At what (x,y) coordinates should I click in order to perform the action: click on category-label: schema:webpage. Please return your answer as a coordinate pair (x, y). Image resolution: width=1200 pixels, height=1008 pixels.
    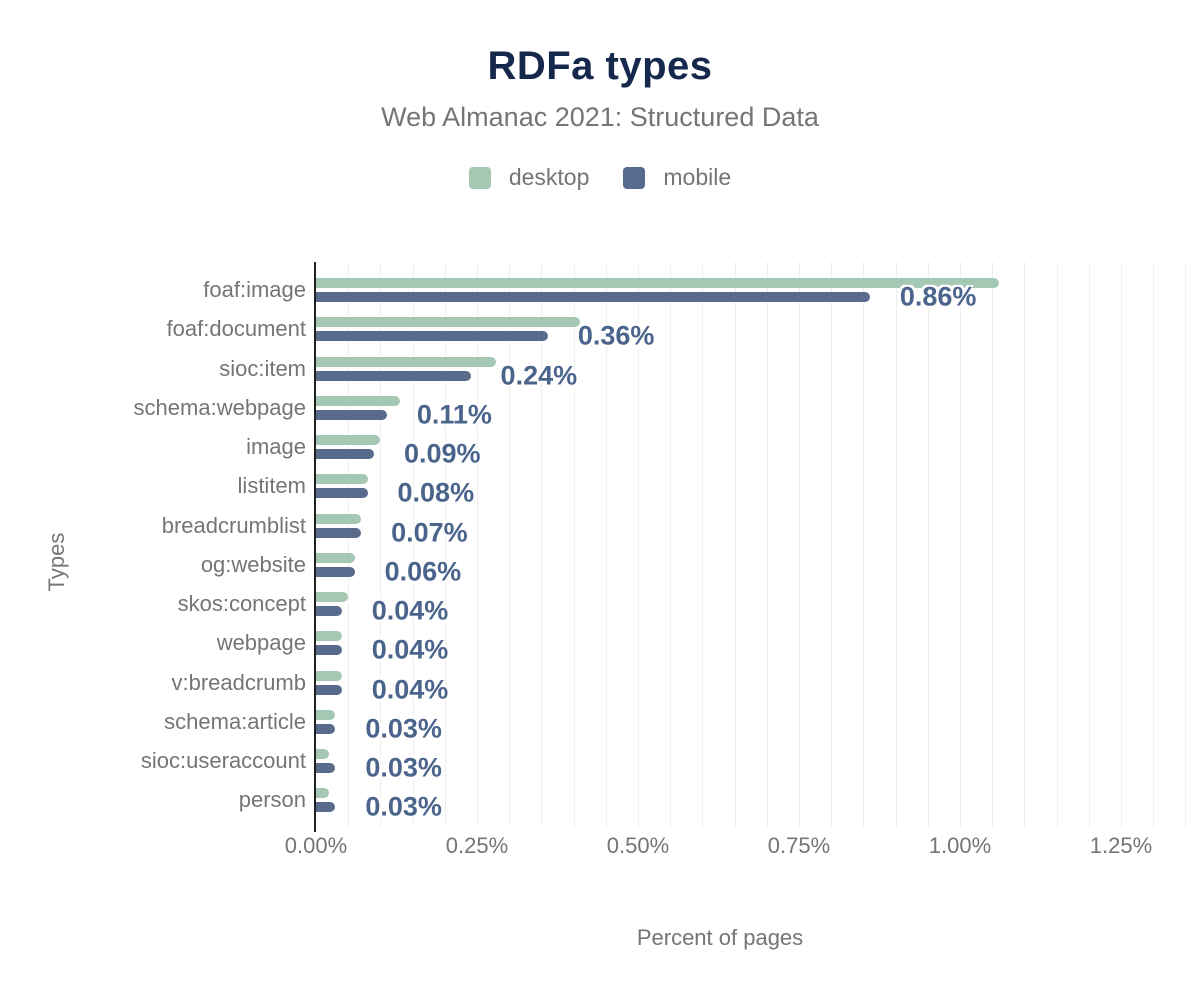
    Looking at the image, I should click on (219, 407).